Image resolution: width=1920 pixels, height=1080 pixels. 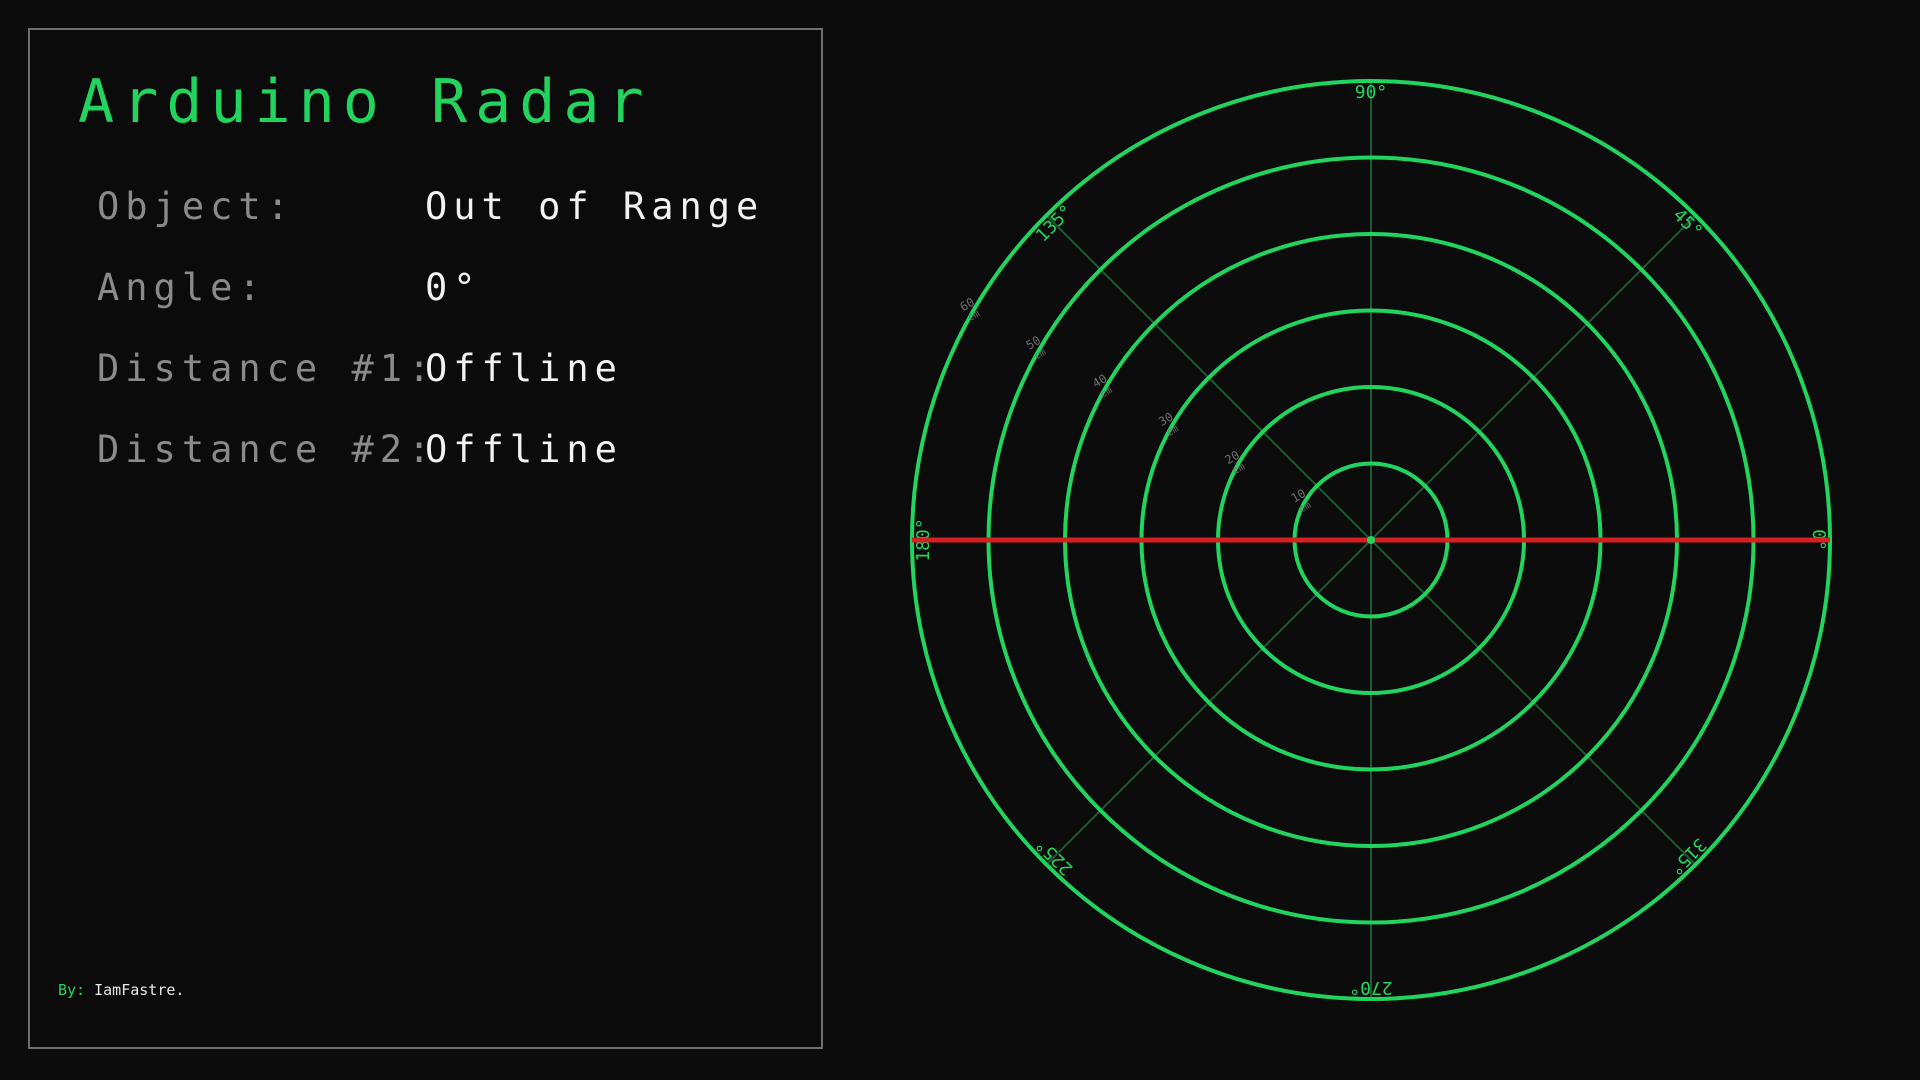 I want to click on distance-2-row: Distance #2: Offline, so click(x=447, y=450).